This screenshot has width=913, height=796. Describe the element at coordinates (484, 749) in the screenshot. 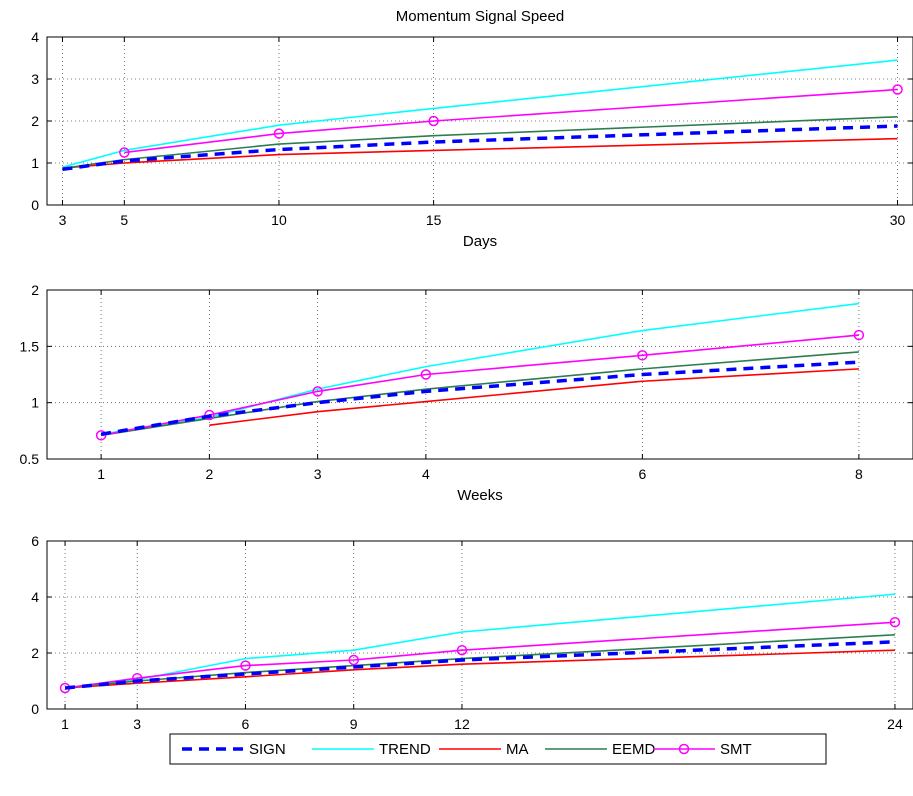

I see `legend-entry-ma: MA` at that location.